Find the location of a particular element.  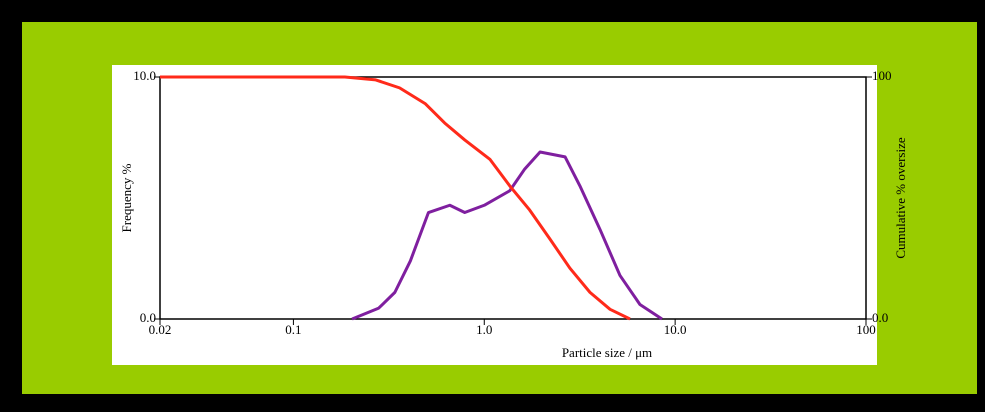

y-axis-label: Frequency % is located at coordinates (126, 197).